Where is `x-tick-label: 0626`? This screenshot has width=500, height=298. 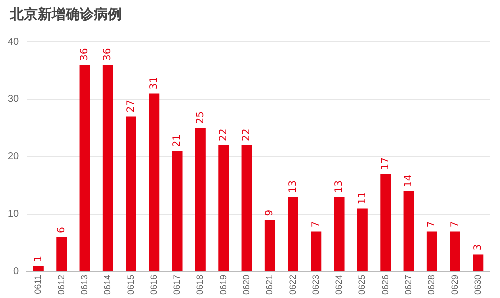
x-tick-label: 0626 is located at coordinates (385, 285).